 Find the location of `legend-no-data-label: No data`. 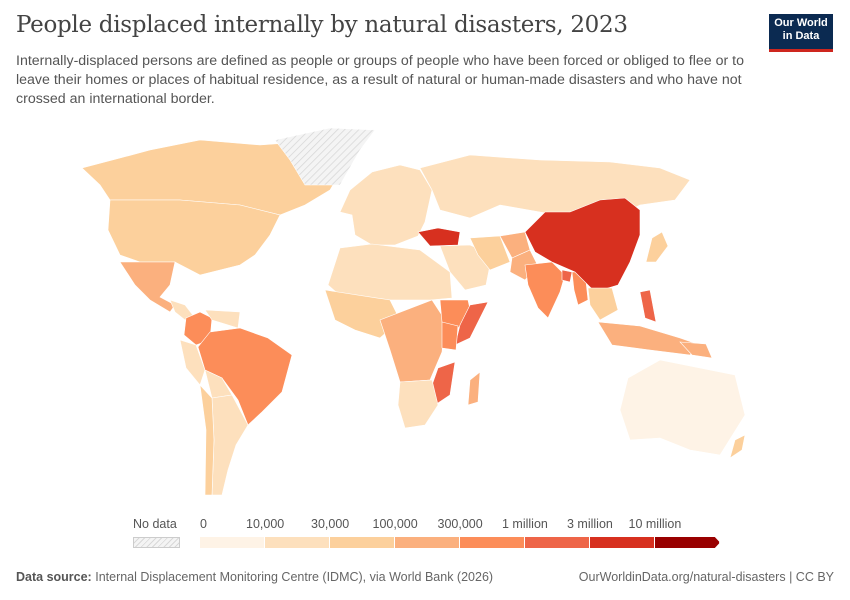

legend-no-data-label: No data is located at coordinates (155, 524).